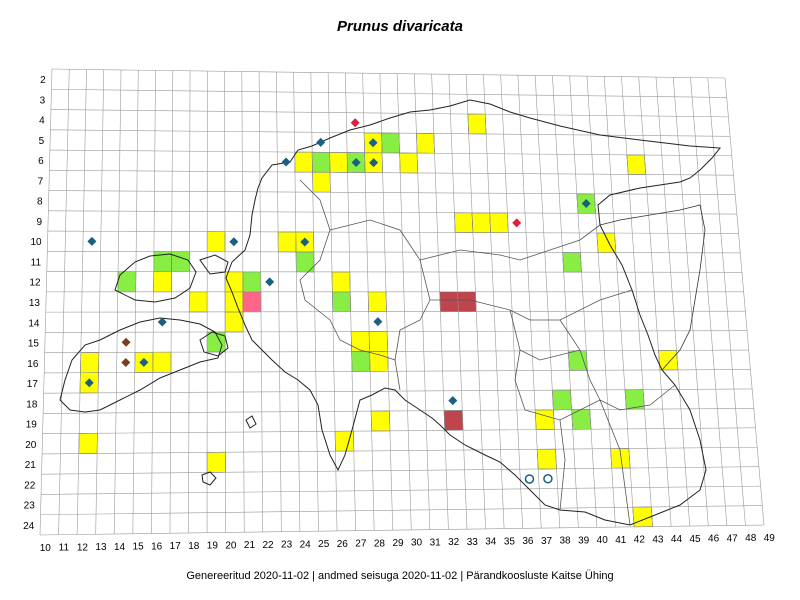  I want to click on column-label: 14, so click(120, 547).